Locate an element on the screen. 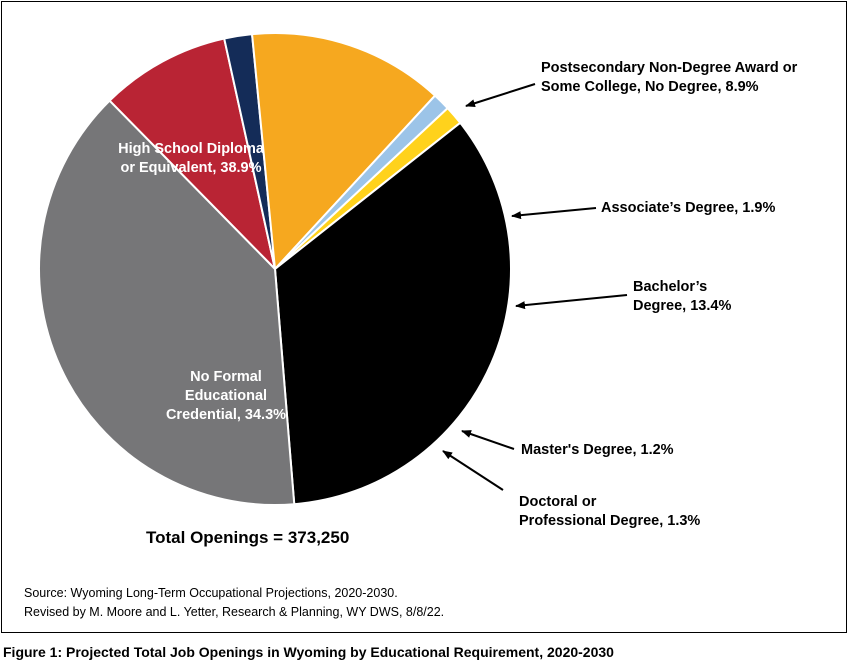  slice-label: No Formal Educational Credential, 34.3% is located at coordinates (226, 396).